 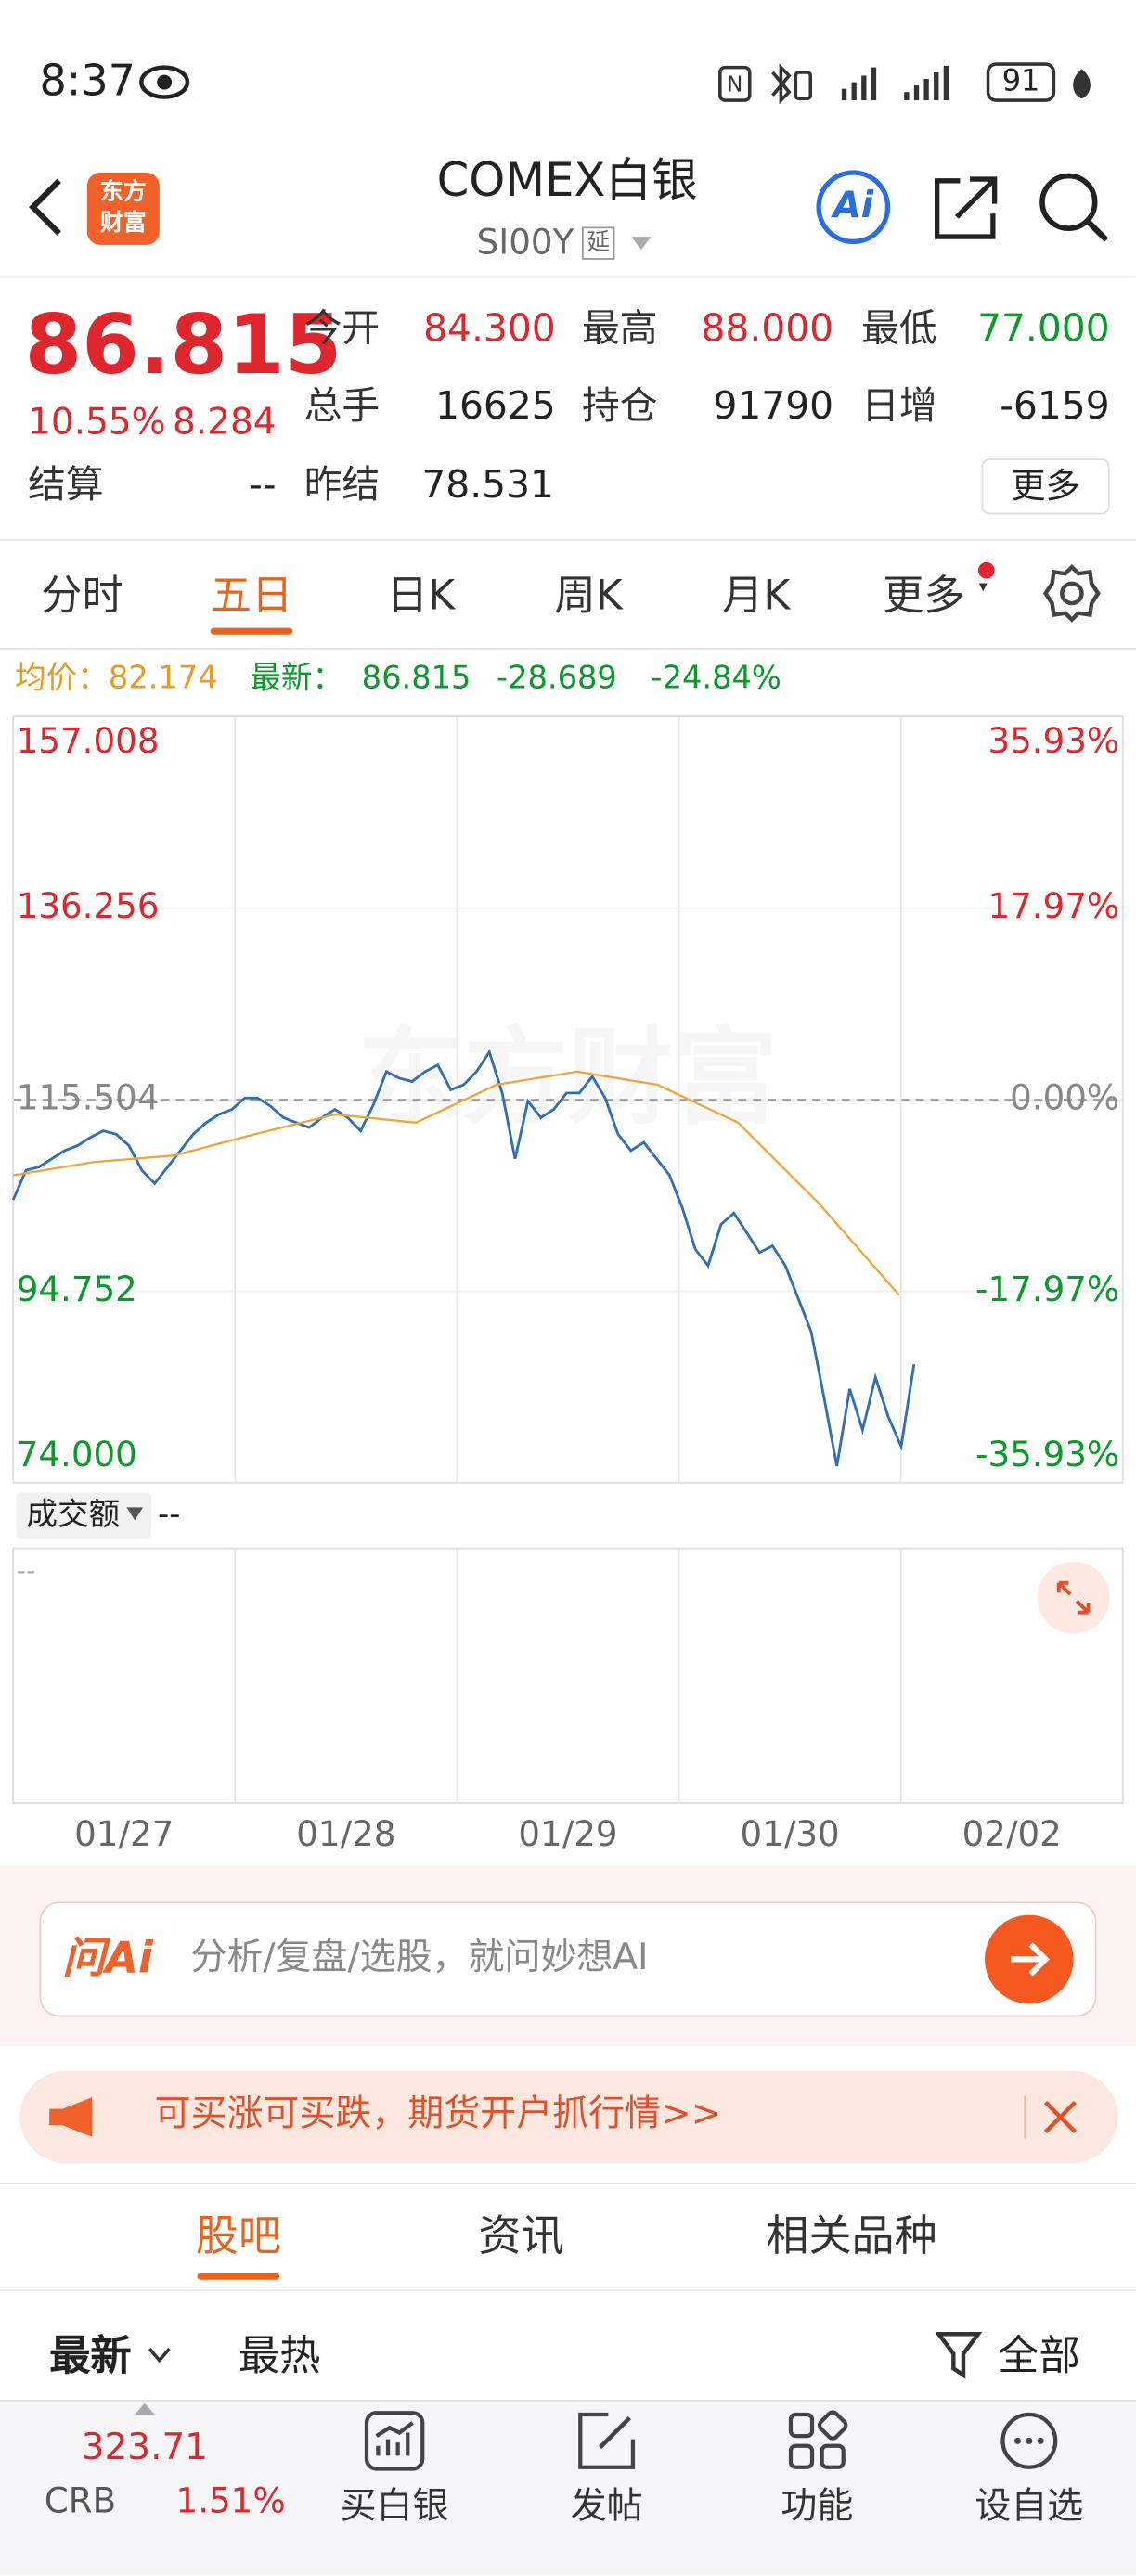 I want to click on y-tick-label: 94.752, so click(x=77, y=1289).